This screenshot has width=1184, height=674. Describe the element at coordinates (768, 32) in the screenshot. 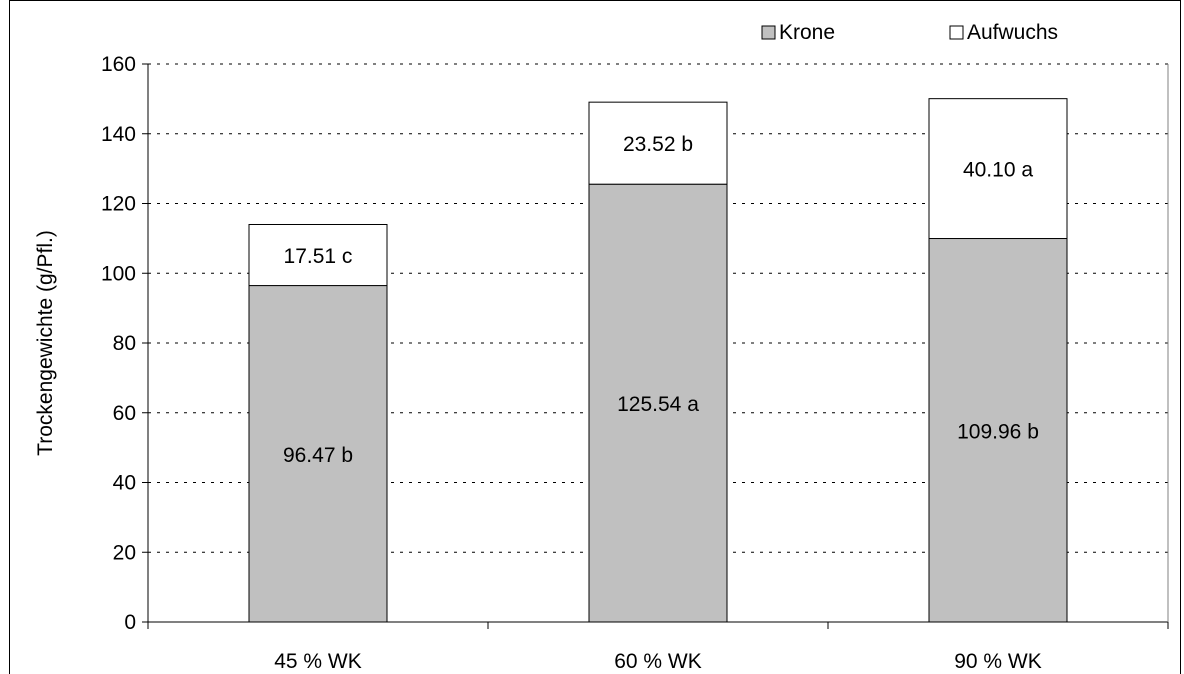

I see `legend-swatch-krone` at that location.